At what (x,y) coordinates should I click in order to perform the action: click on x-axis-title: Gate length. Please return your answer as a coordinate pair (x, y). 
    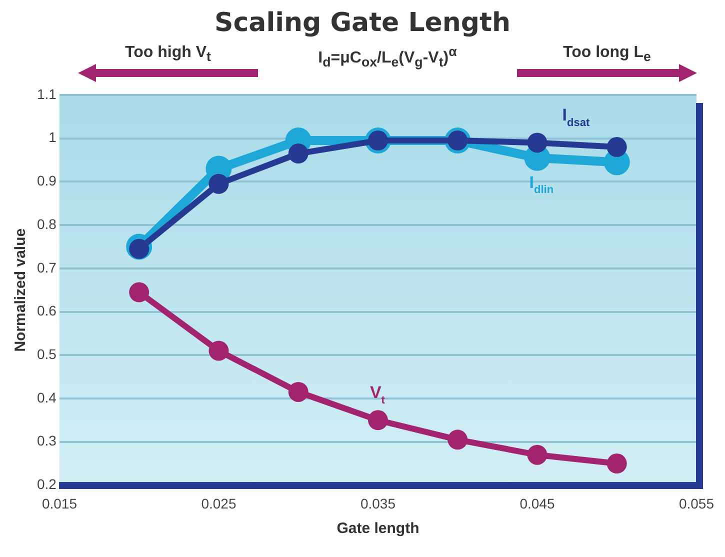
    Looking at the image, I should click on (378, 529).